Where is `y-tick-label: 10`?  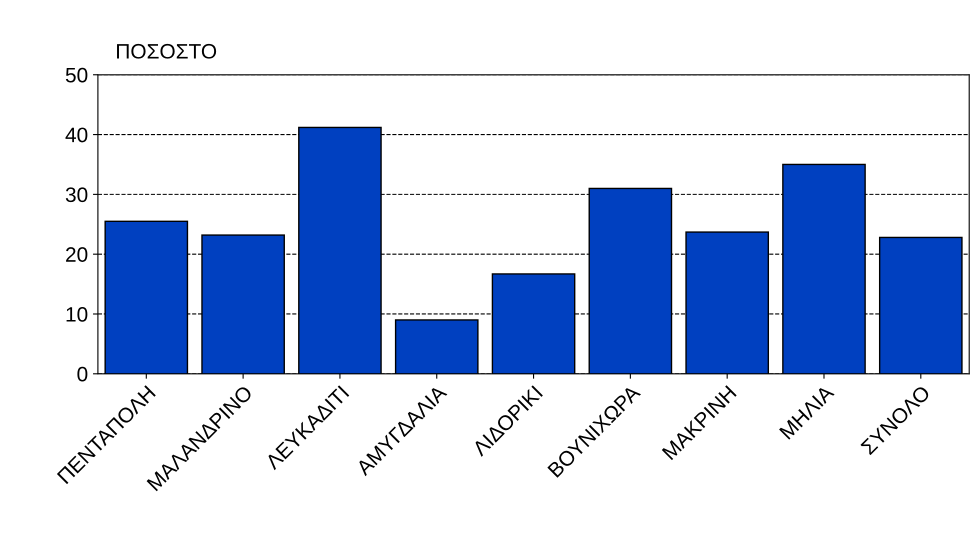 y-tick-label: 10 is located at coordinates (77, 314).